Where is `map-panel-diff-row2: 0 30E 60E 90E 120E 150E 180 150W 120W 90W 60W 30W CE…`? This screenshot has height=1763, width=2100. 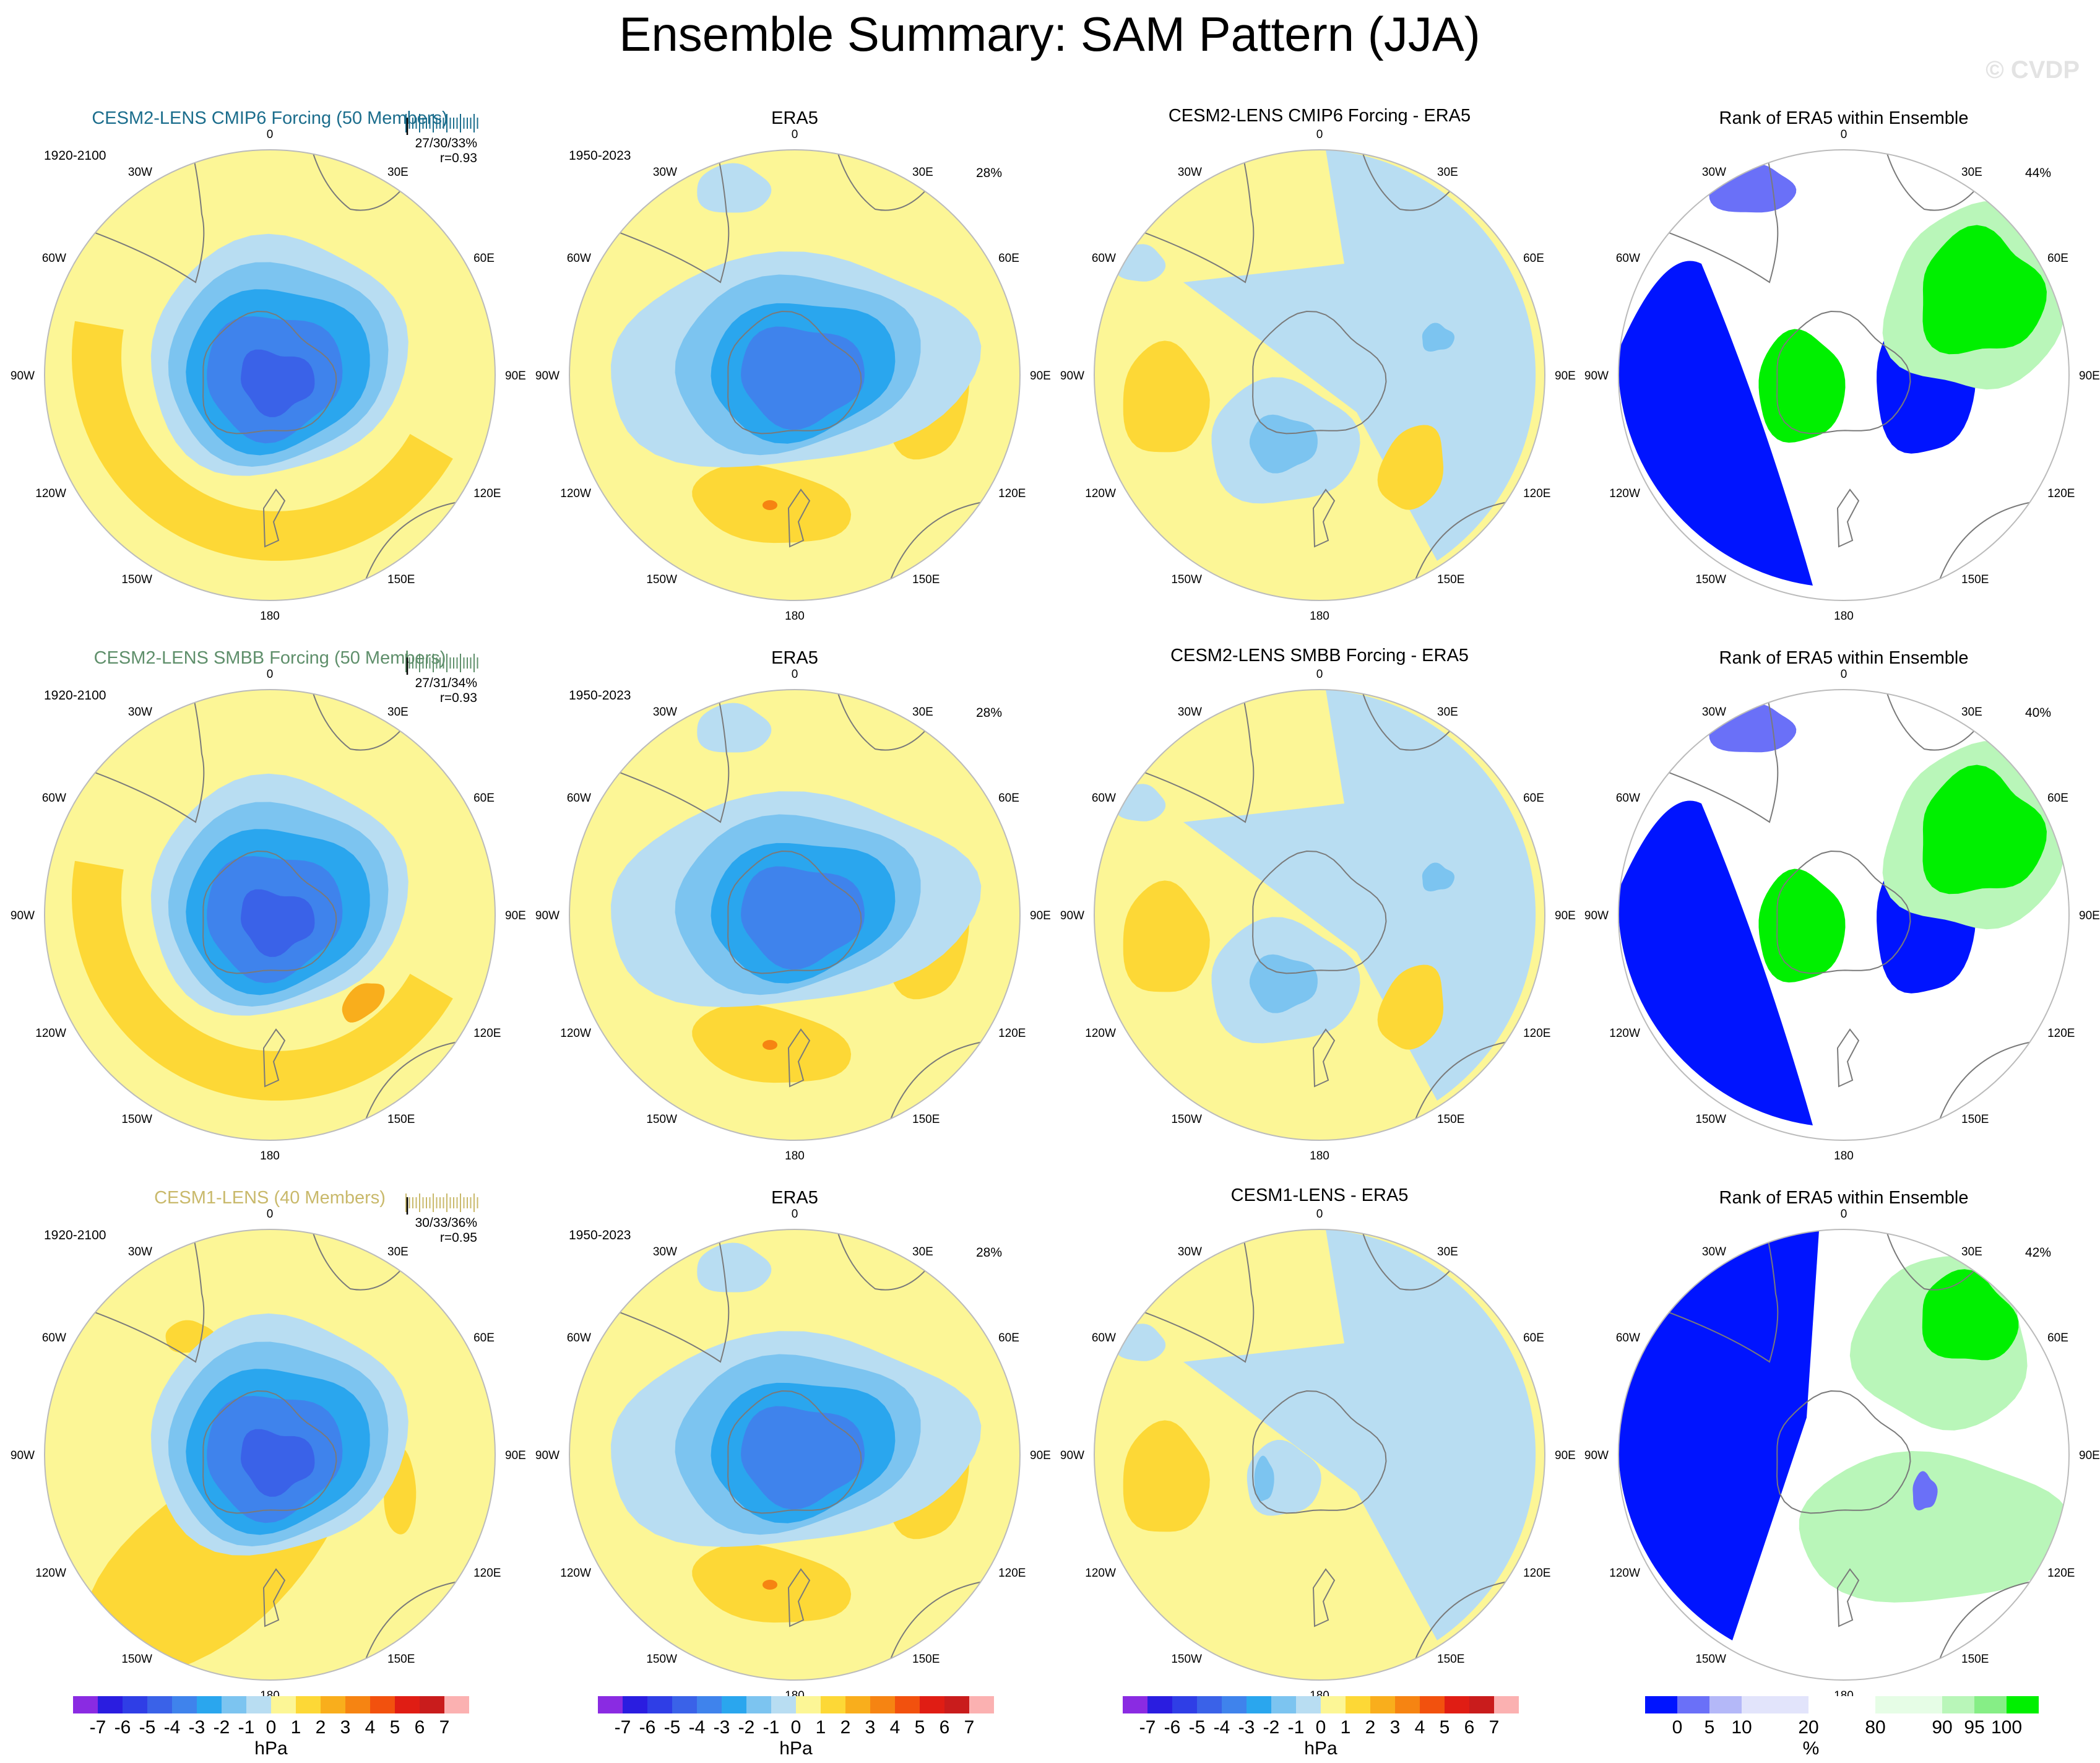
map-panel-diff-row2: 0 30E 60E 90E 120E 150E 180 150W 120W 90W 60W 30W CE… is located at coordinates (1318, 905).